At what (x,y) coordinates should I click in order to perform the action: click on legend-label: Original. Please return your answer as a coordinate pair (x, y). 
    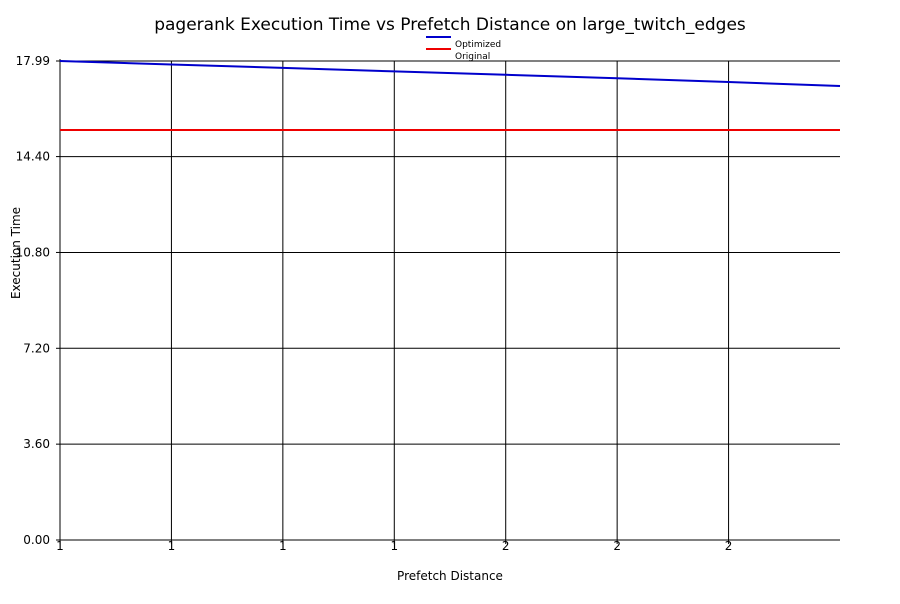
    Looking at the image, I should click on (472, 57).